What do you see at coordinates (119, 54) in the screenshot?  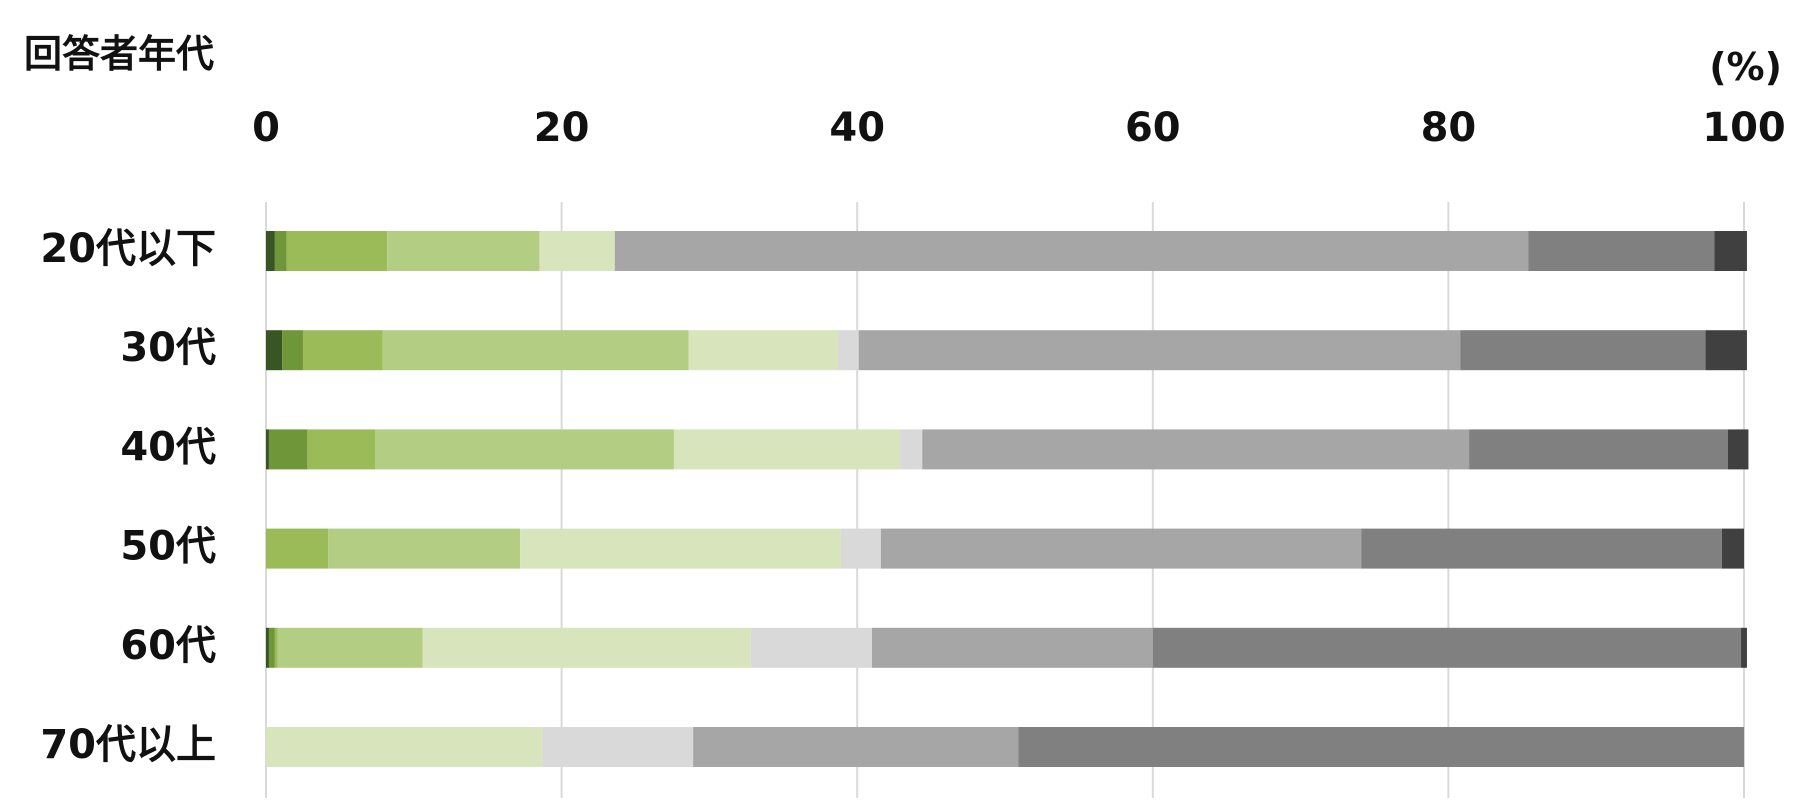 I see `chart-title: 回答者年代` at bounding box center [119, 54].